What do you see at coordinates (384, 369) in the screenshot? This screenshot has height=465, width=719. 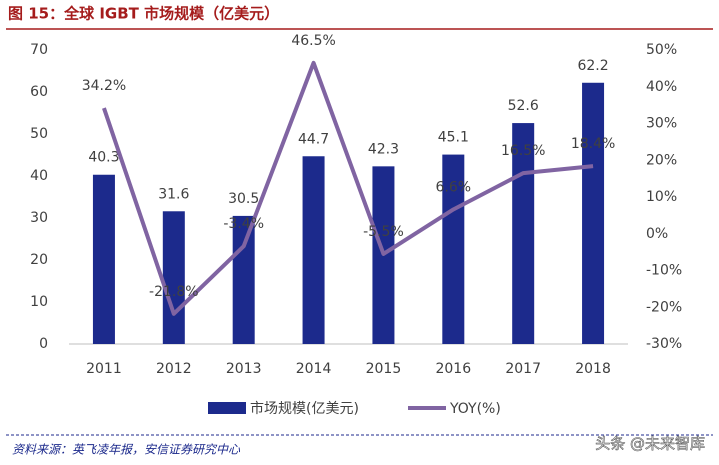 I see `x-tick-label: 2015` at bounding box center [384, 369].